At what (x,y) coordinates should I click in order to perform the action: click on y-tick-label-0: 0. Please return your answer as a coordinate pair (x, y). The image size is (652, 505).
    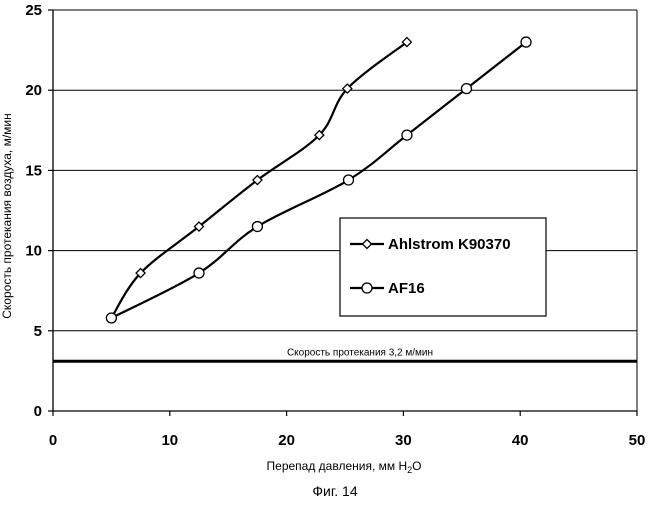
    Looking at the image, I should click on (38, 411).